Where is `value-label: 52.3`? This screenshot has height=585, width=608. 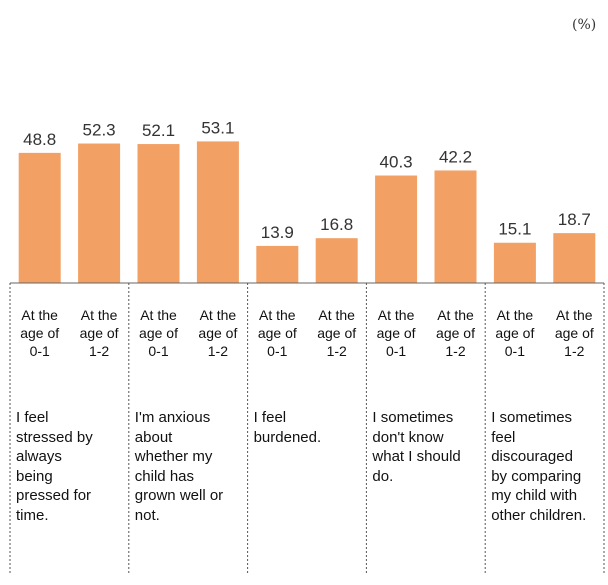 value-label: 52.3 is located at coordinates (99, 130).